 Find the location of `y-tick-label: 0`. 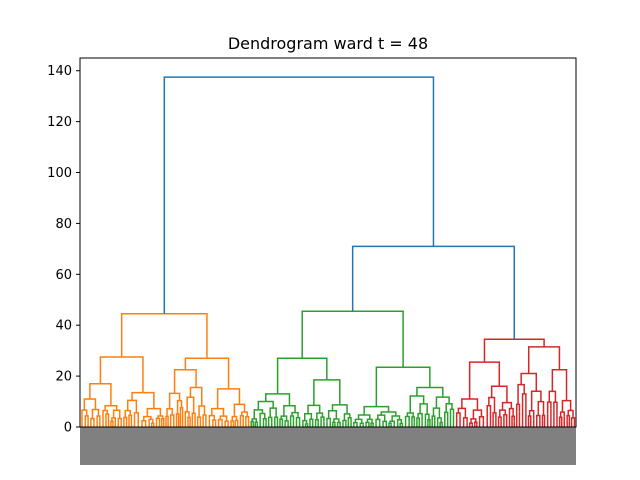

y-tick-label: 0 is located at coordinates (68, 428).